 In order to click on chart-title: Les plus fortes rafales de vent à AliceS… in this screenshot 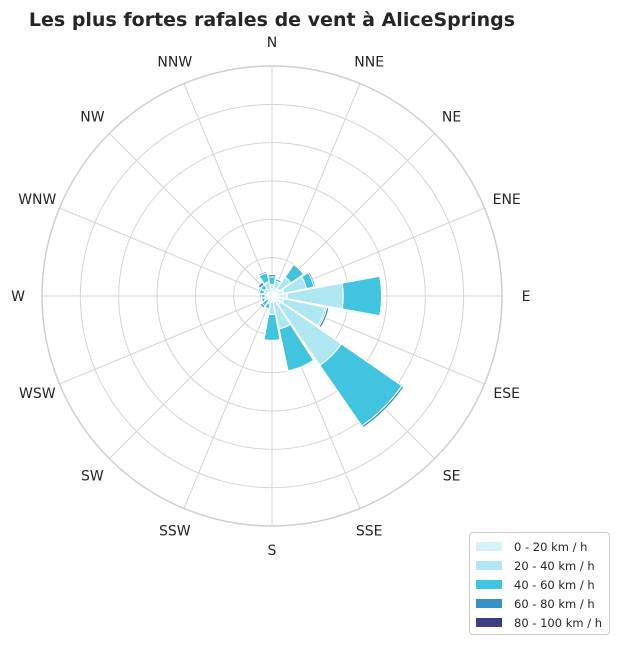, I will do `click(272, 20)`.